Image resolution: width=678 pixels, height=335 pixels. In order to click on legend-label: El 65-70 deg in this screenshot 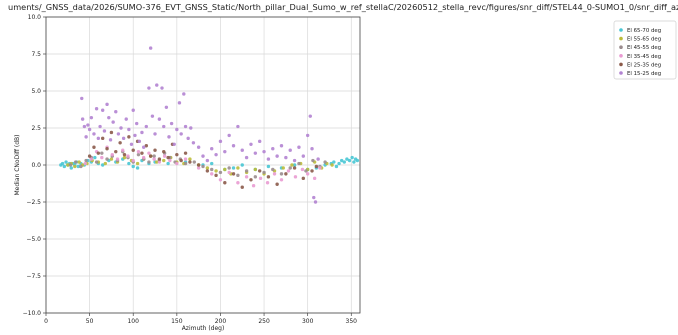, I will do `click(644, 31)`.